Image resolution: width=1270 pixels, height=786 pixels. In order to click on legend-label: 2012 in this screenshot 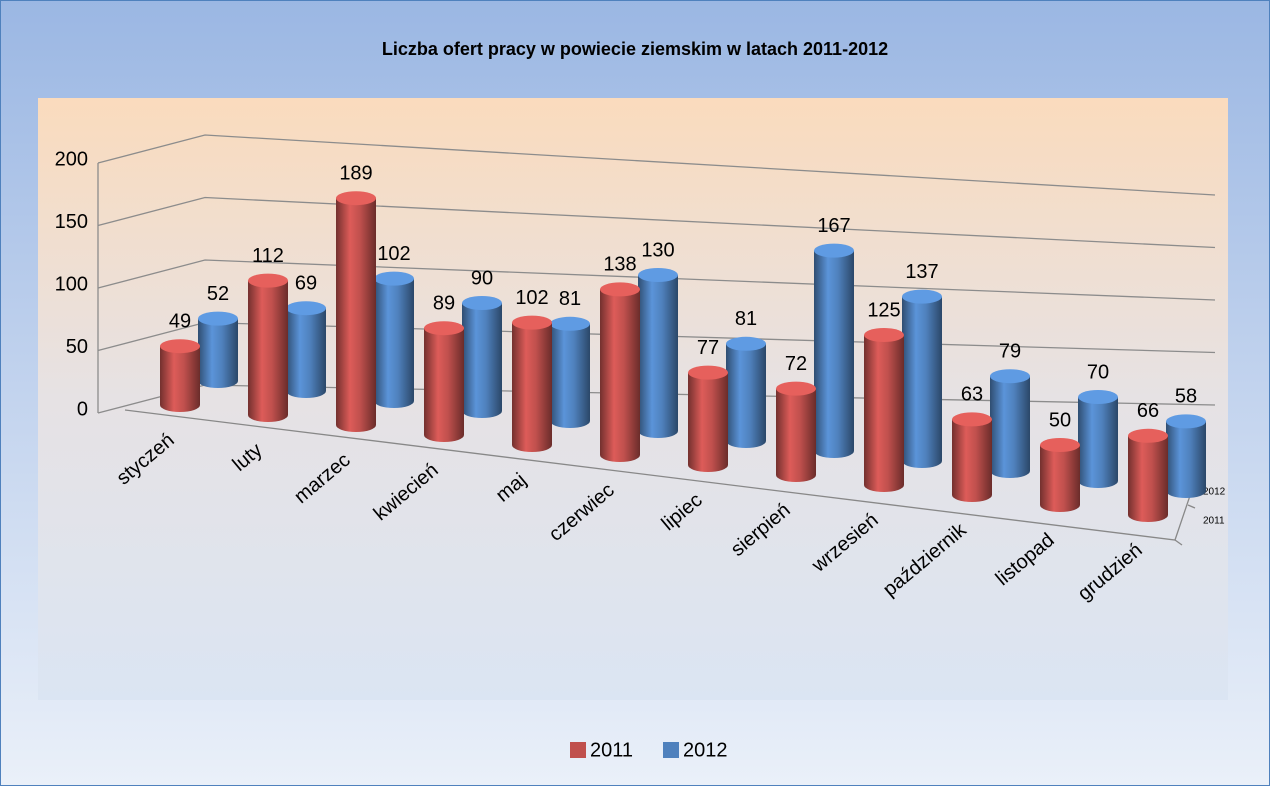, I will do `click(705, 750)`.